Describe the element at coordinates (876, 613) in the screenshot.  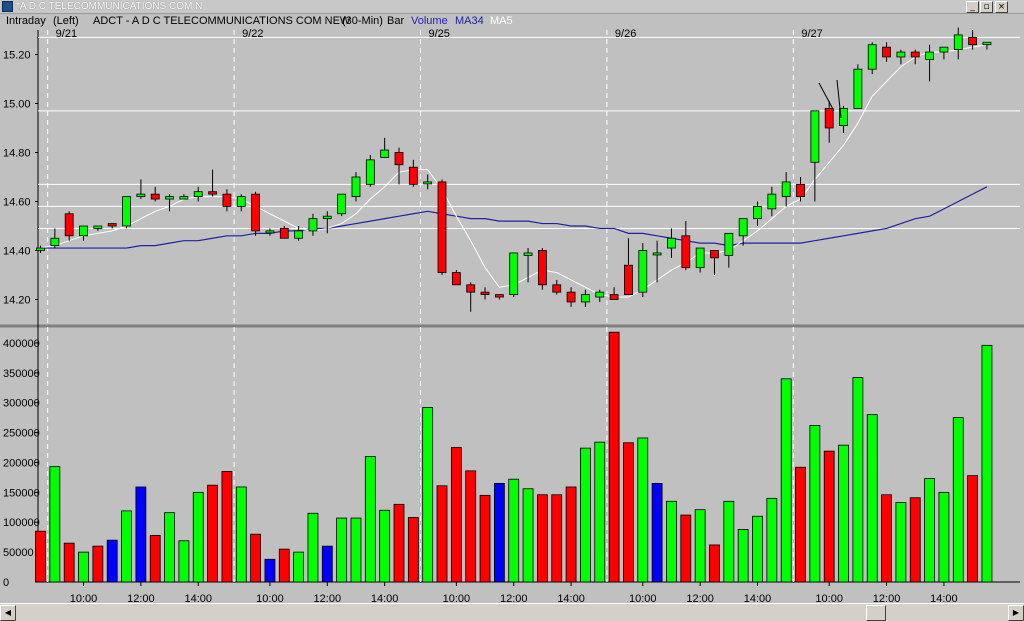
I see `scroll-thumb` at that location.